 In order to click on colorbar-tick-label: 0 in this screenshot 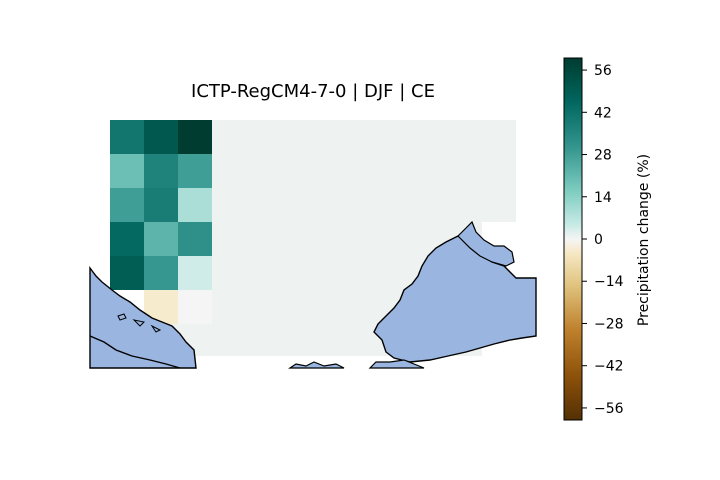, I will do `click(598, 240)`.